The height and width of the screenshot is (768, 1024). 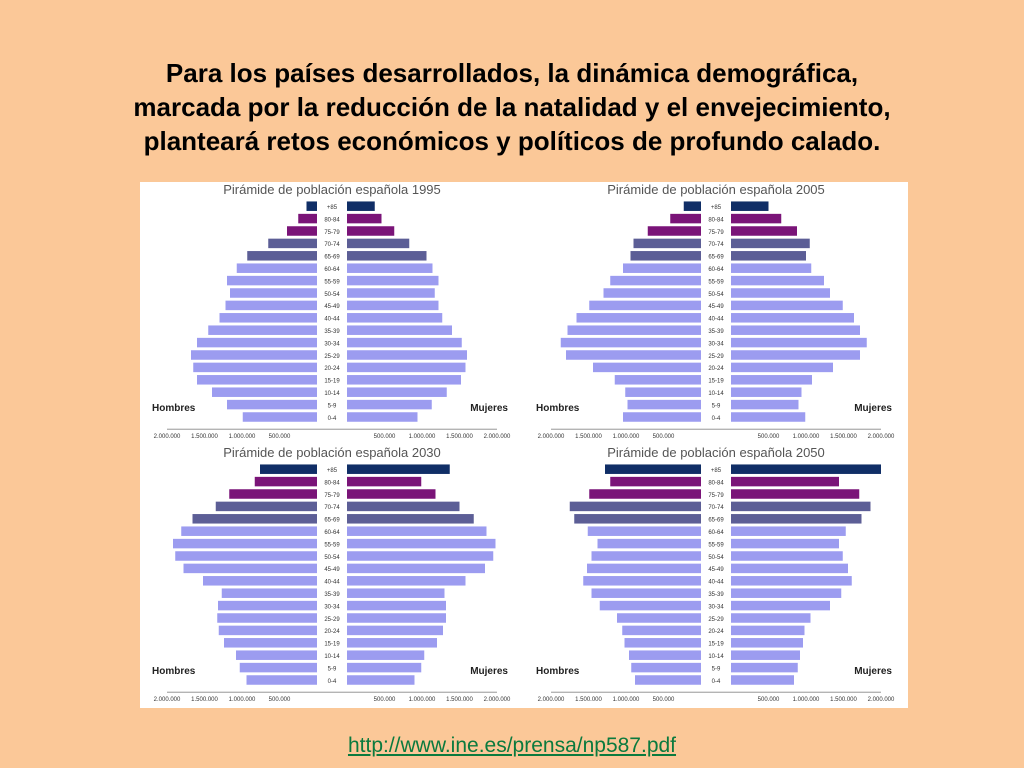 What do you see at coordinates (204, 437) in the screenshot?
I see `x-tick-label-0-1: 1.500.000` at bounding box center [204, 437].